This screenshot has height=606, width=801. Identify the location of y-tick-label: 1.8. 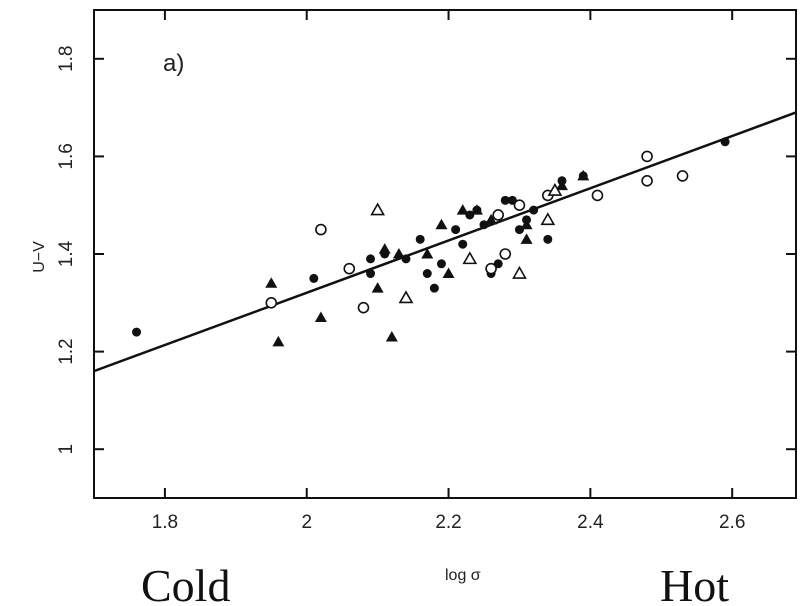
(66, 59).